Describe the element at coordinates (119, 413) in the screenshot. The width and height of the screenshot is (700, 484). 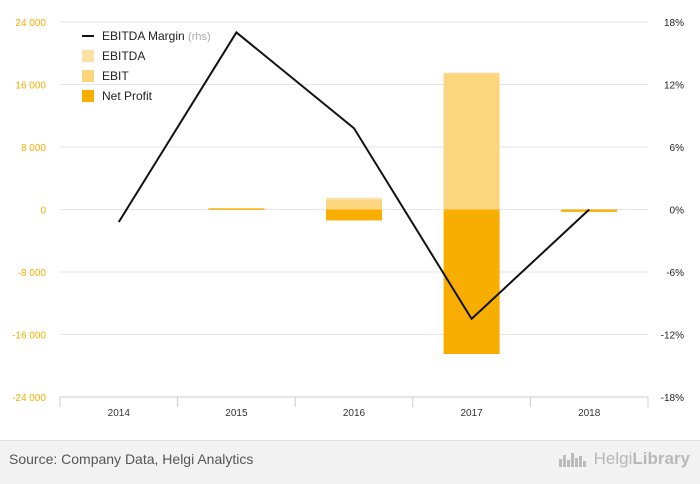
I see `x-tick-label: 2014` at that location.